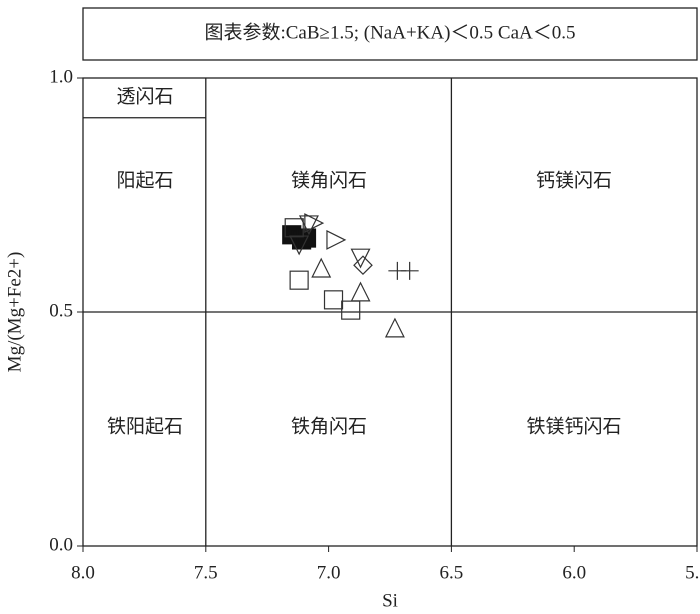  Describe the element at coordinates (452, 572) in the screenshot. I see `x-tick-label: 6.5` at that location.